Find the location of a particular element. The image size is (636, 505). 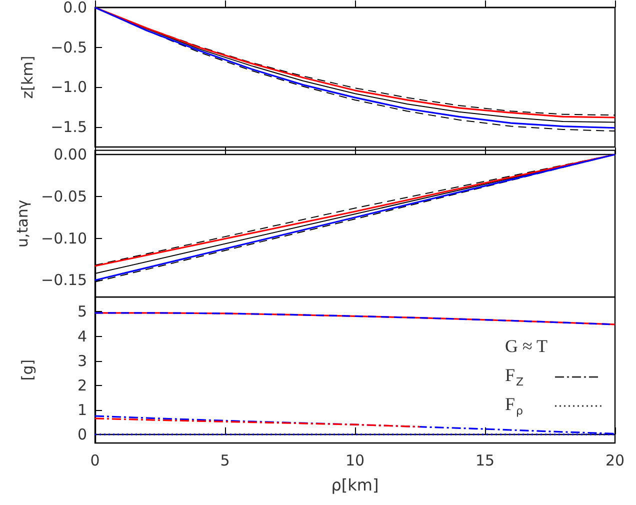

y-tick-label: 3 is located at coordinates (82, 361).